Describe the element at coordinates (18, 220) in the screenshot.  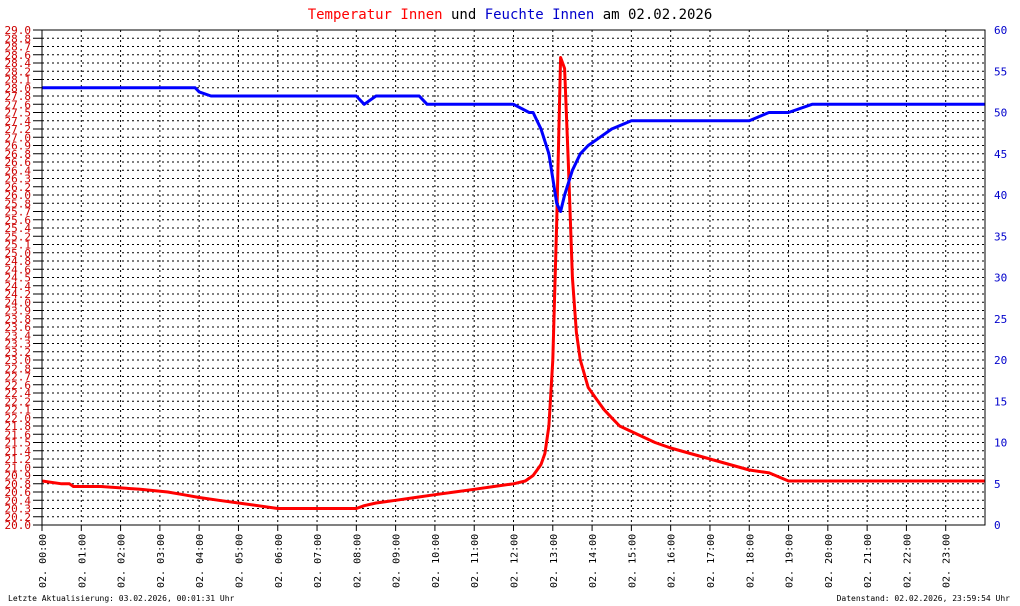
I see `y-left-tick-label: 25.6` at that location.